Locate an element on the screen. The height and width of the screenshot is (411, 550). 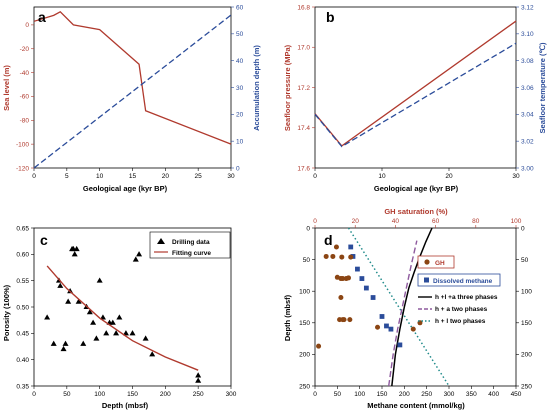
legend-c-drilling: Drilling data is located at coordinates (191, 242).